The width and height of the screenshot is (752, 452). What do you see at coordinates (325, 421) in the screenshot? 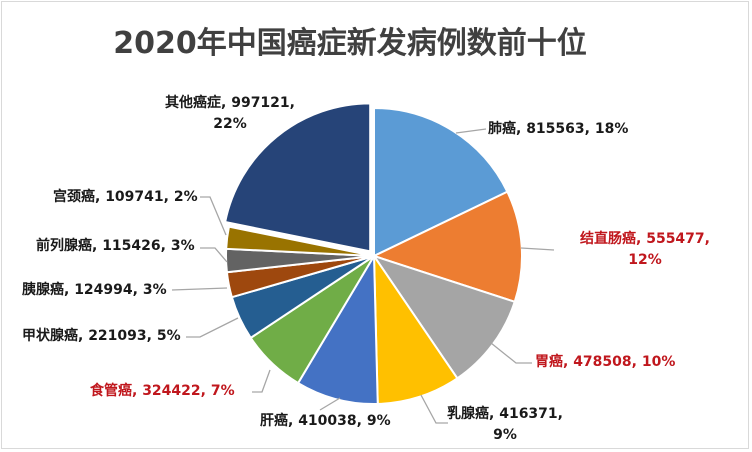
I see `label-liver: 肝癌, 410038, 9%` at bounding box center [325, 421].